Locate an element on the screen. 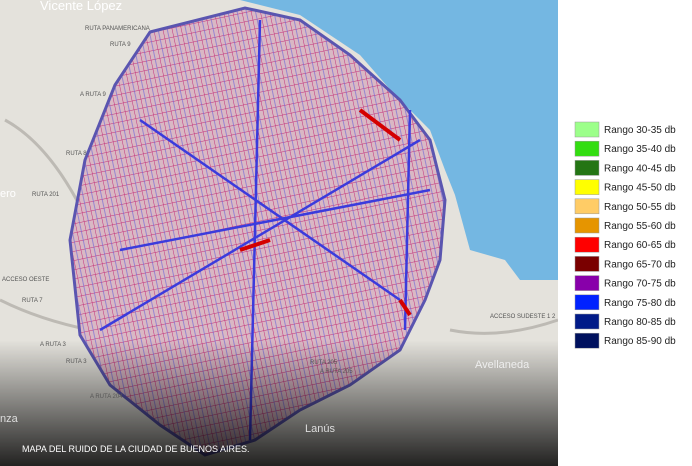 This screenshot has width=692, height=466. legend-label: Rango 30-35 db is located at coordinates (640, 130).